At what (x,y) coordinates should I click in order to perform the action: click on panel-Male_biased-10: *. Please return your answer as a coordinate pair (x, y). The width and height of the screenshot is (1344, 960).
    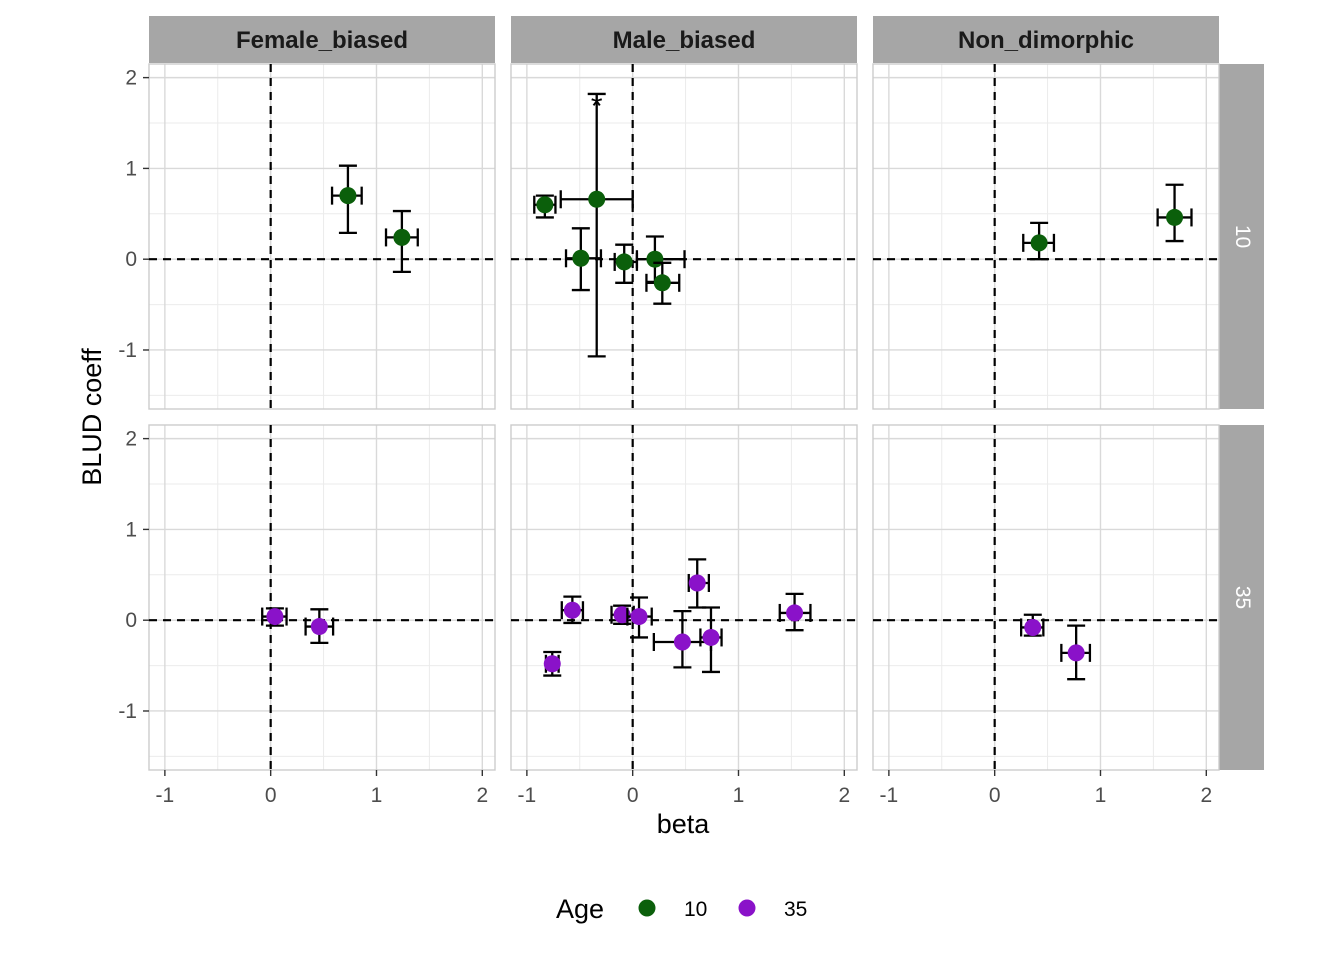
    Looking at the image, I should click on (684, 236).